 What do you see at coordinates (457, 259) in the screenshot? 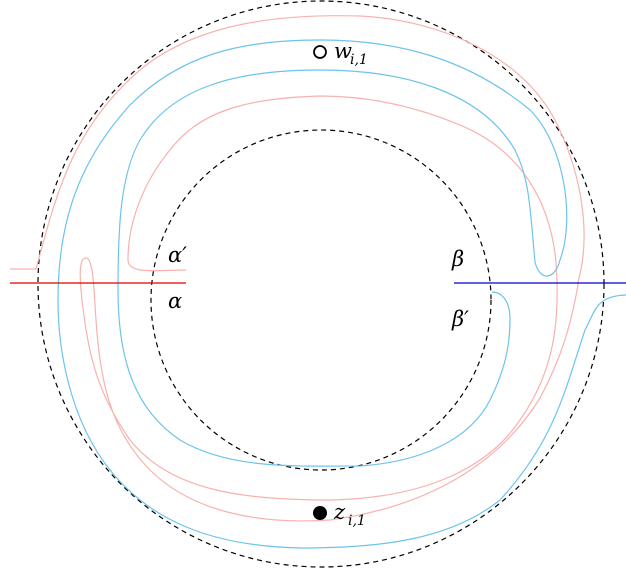
I see `label-beta: β` at bounding box center [457, 259].